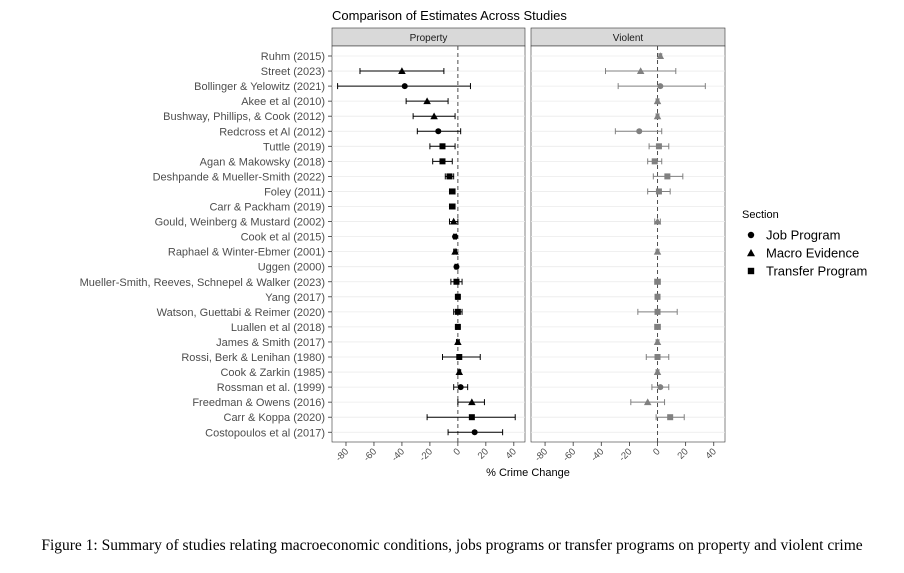 Image resolution: width=904 pixels, height=573 pixels. What do you see at coordinates (471, 417) in the screenshot?
I see `property-carr-koppa-2020-point` at bounding box center [471, 417].